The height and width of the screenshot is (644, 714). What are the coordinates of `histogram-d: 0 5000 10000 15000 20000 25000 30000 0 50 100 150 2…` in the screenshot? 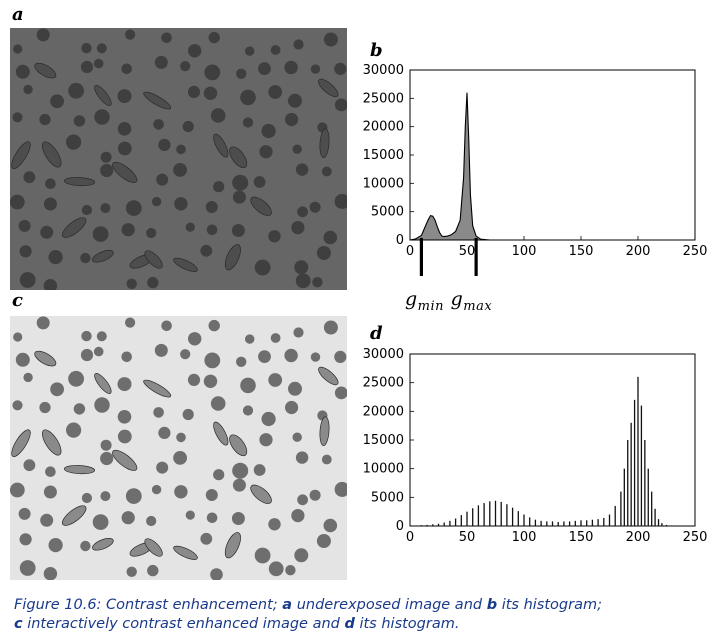 It's located at (535, 445).